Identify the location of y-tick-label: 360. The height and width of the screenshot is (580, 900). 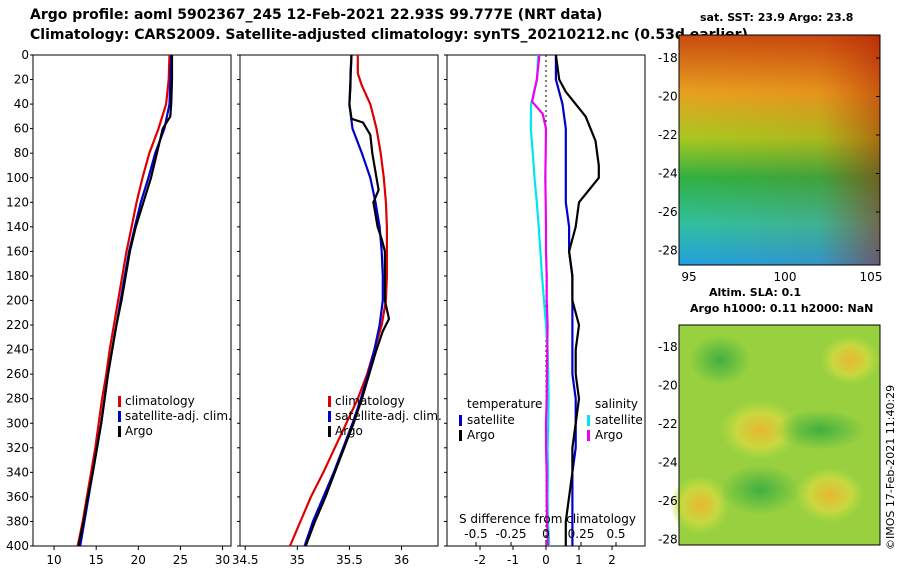
(17, 497).